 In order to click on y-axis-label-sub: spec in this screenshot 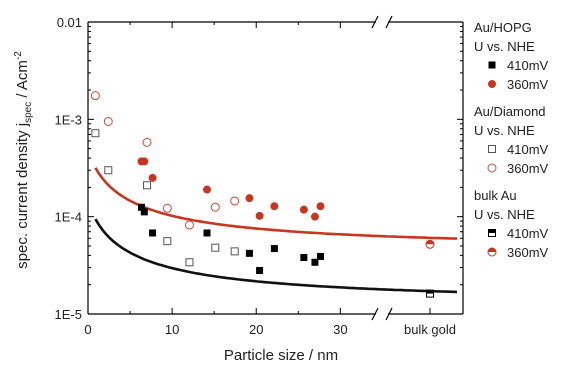, I will do `click(28, 112)`.